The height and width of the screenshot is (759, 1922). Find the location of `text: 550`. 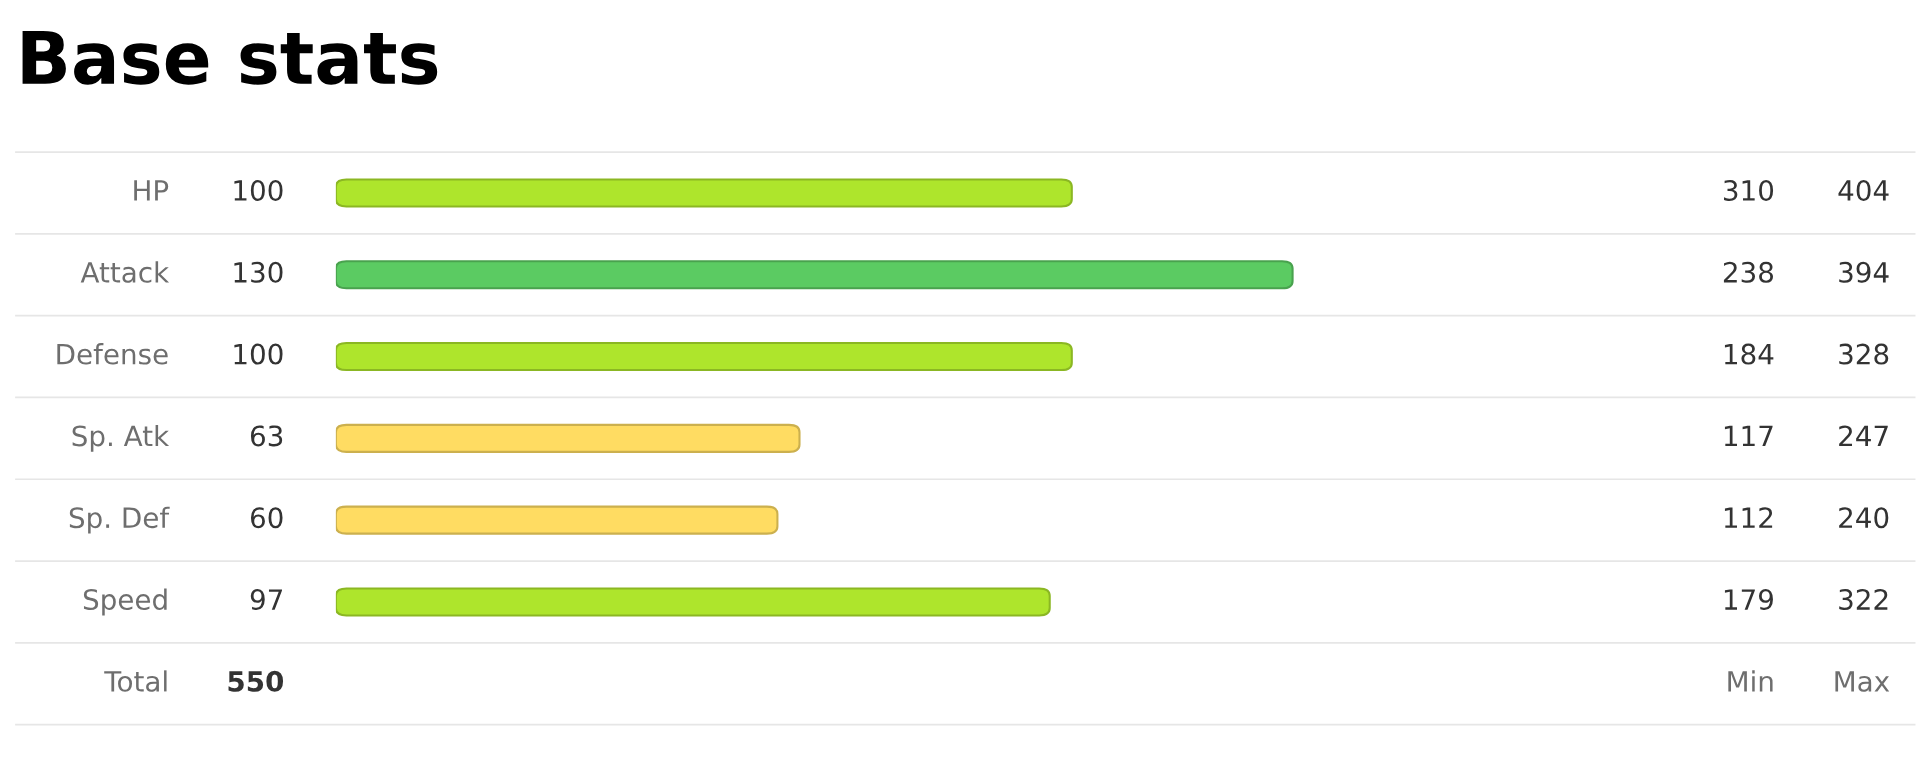

text: 550 is located at coordinates (256, 681).